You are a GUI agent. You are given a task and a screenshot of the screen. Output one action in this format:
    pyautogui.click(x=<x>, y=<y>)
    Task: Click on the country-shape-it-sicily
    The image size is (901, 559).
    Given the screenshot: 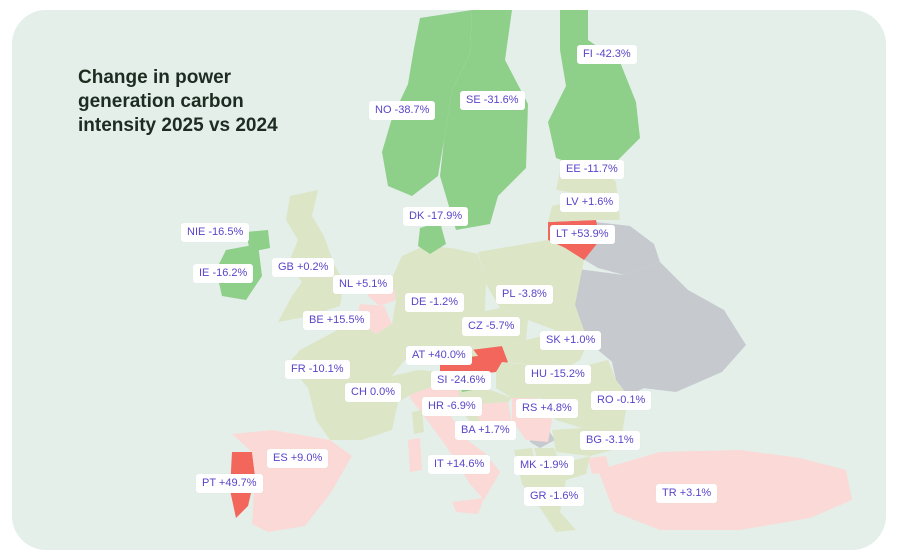 What is the action you would take?
    pyautogui.click(x=468, y=506)
    